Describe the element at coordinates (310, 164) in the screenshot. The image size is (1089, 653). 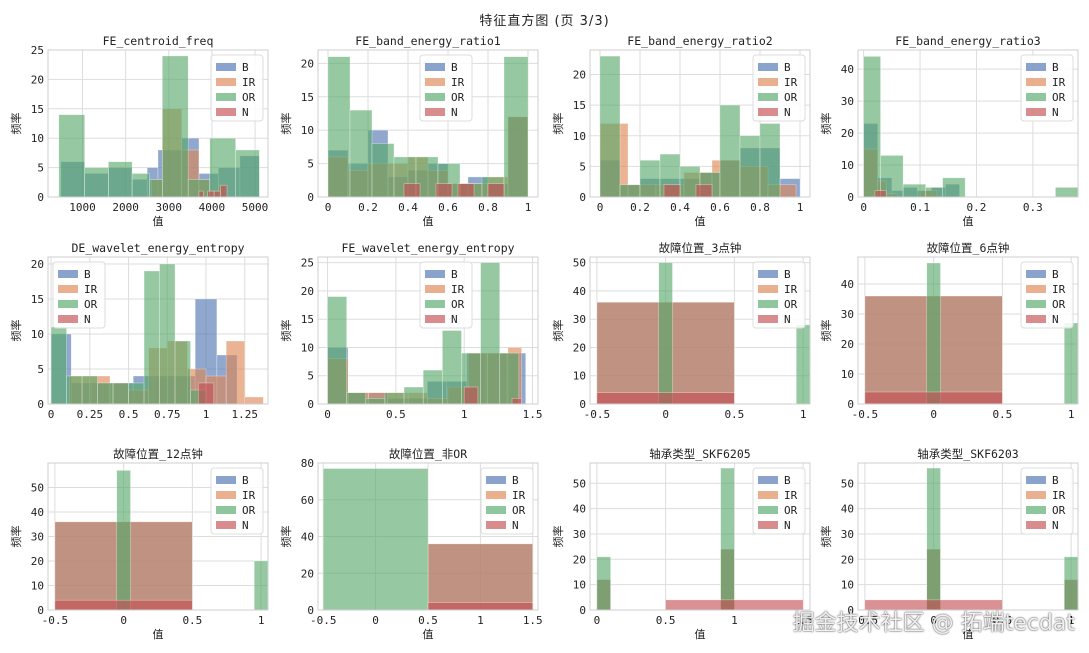
I see `y-tick-label: 5` at that location.